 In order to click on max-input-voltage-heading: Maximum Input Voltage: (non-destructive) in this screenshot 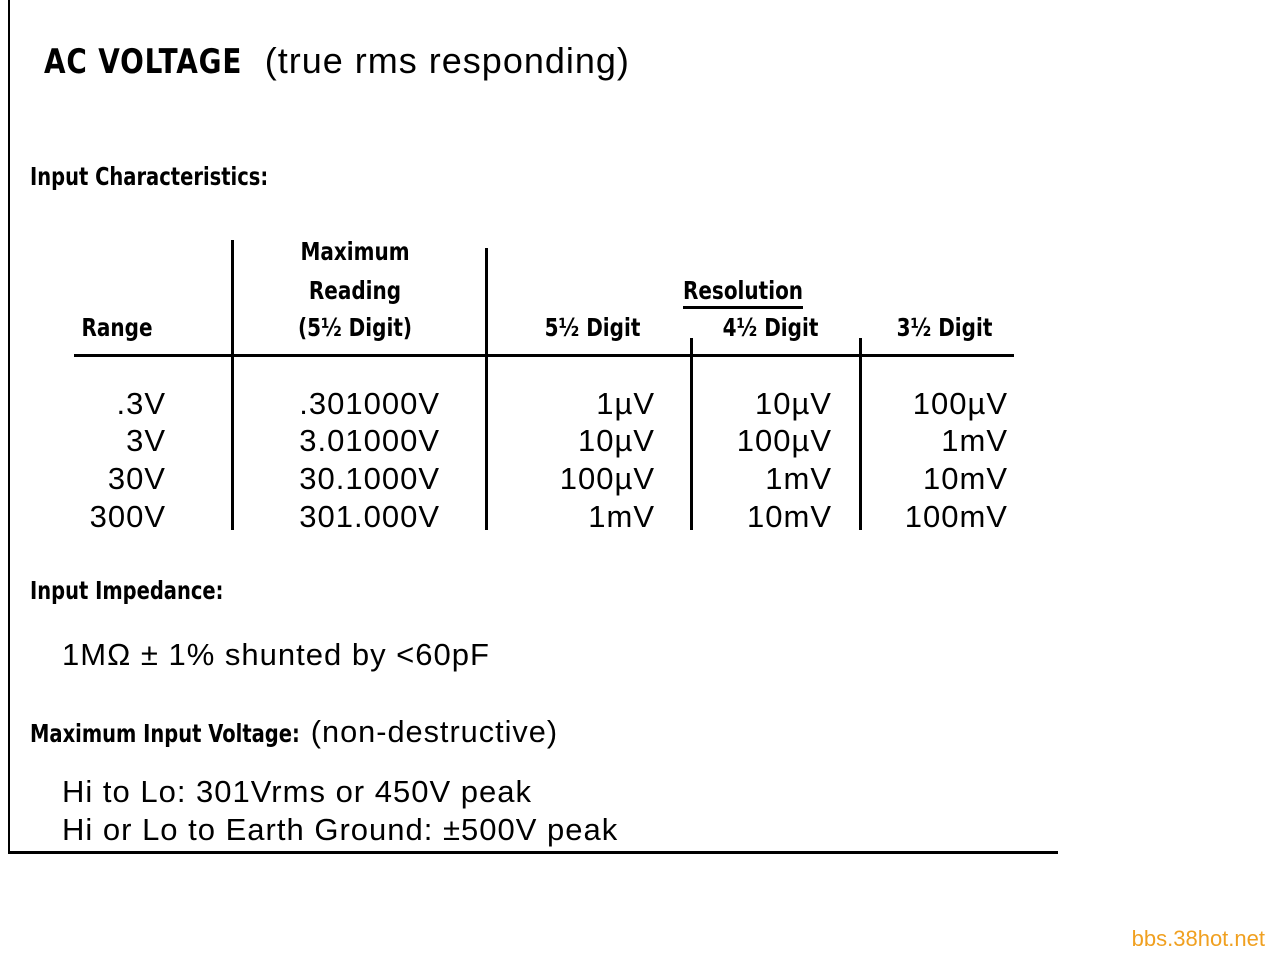, I will do `click(293, 732)`.